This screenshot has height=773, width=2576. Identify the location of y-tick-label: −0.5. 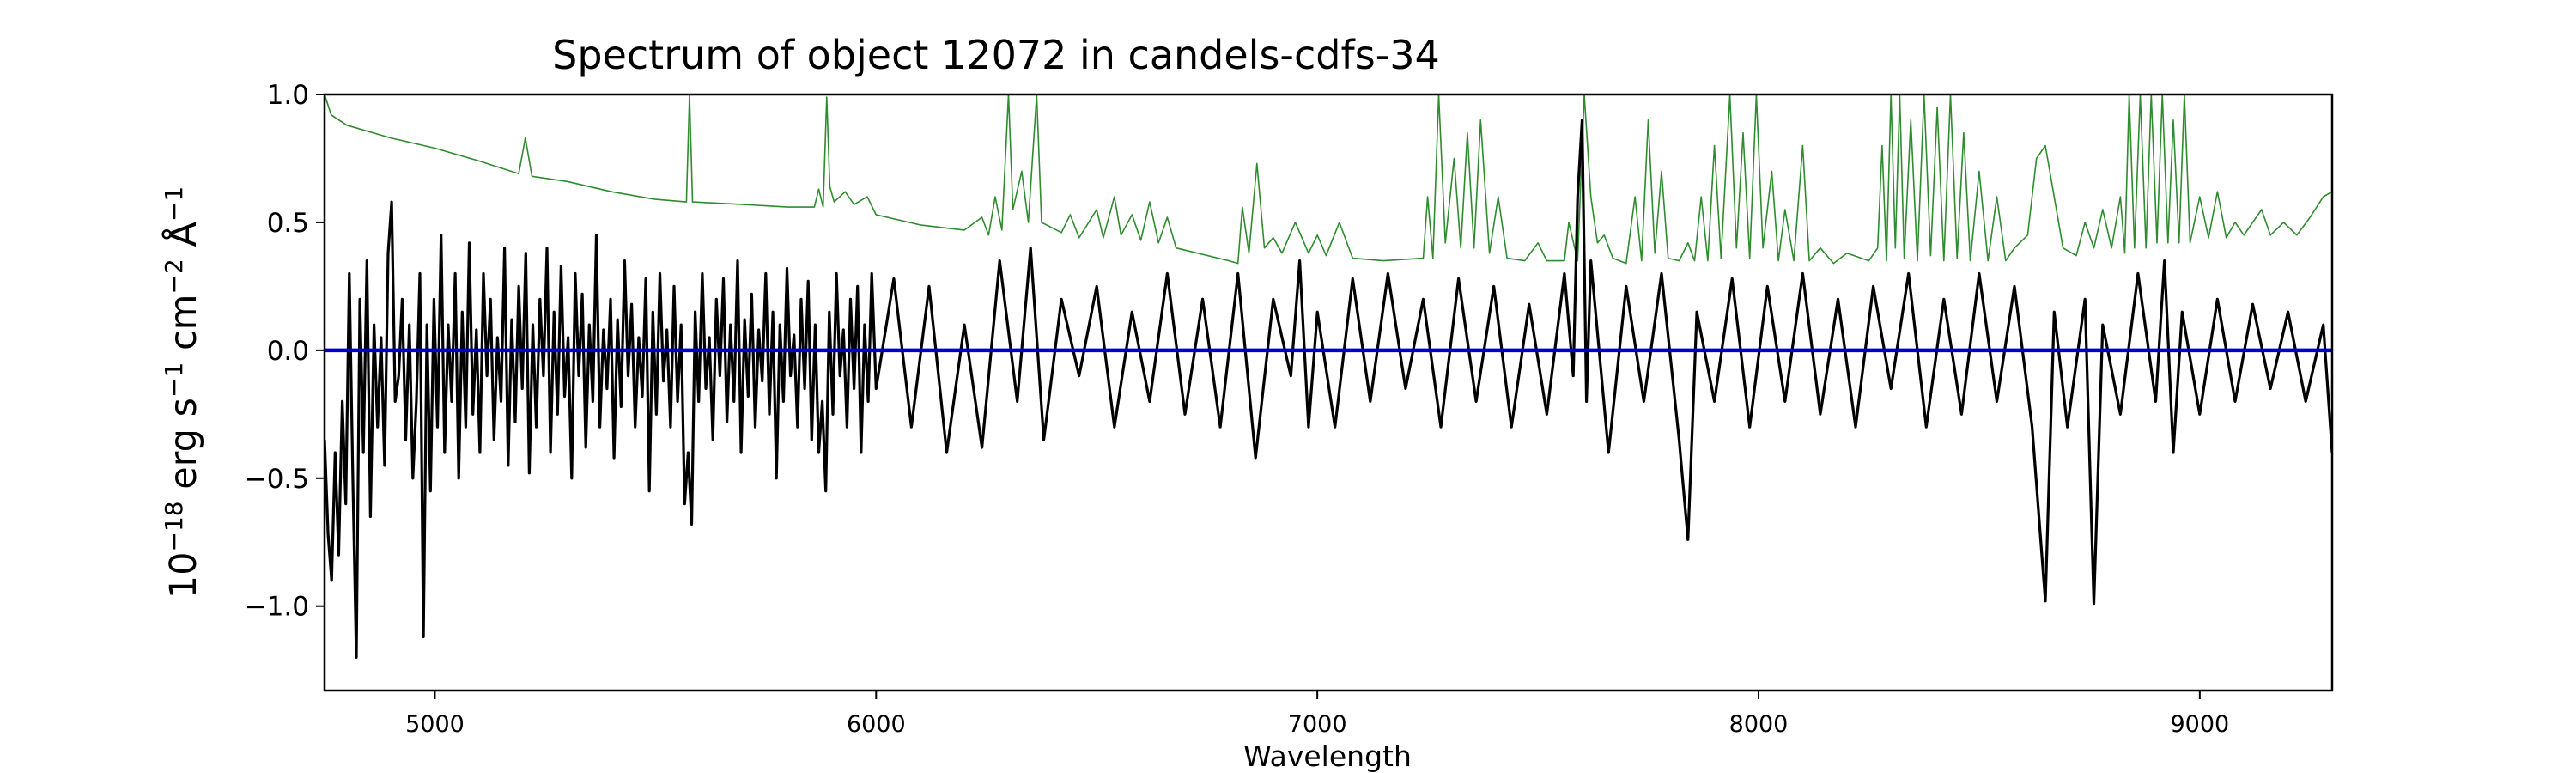
(277, 479).